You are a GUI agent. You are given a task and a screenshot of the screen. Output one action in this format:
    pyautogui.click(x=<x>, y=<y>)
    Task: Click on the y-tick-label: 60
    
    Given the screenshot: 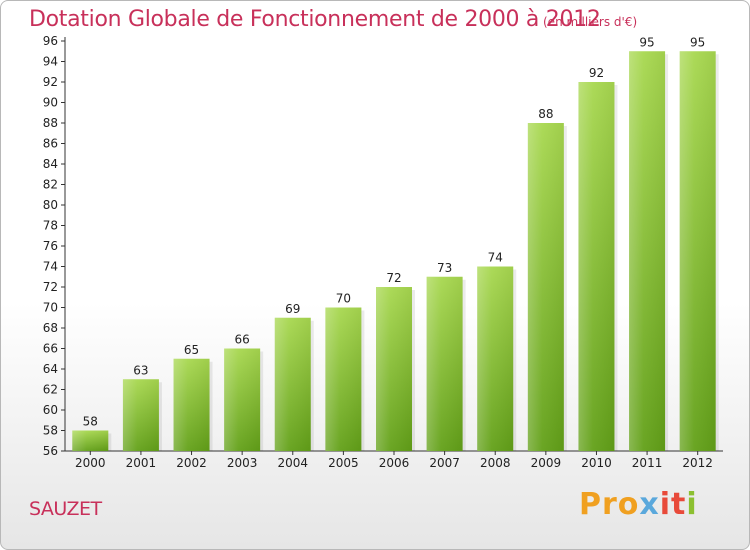 What is the action you would take?
    pyautogui.click(x=50, y=410)
    